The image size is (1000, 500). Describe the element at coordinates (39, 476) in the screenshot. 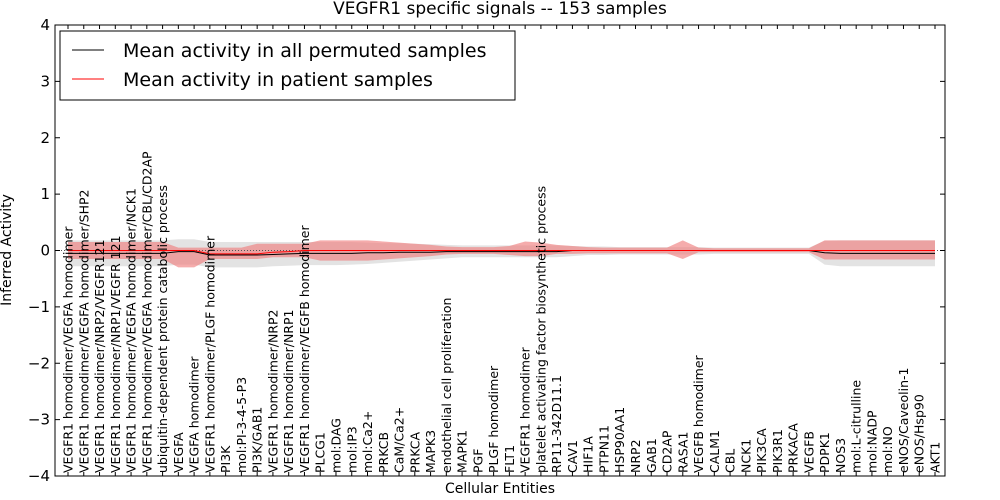

I see `ytick-label: −4` at that location.